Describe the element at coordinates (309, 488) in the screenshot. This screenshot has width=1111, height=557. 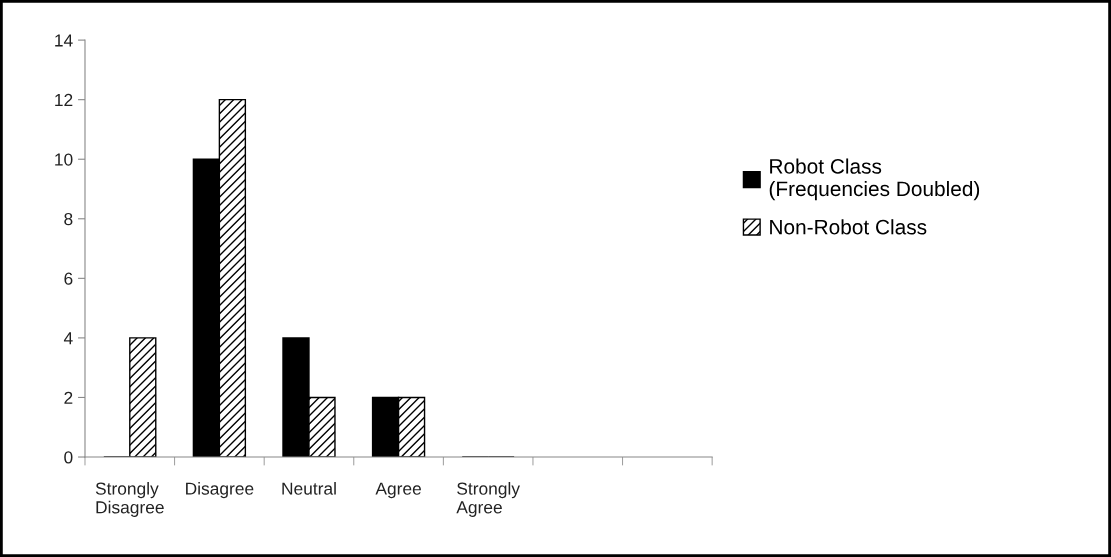
I see `x-tick-label: Neutral` at that location.